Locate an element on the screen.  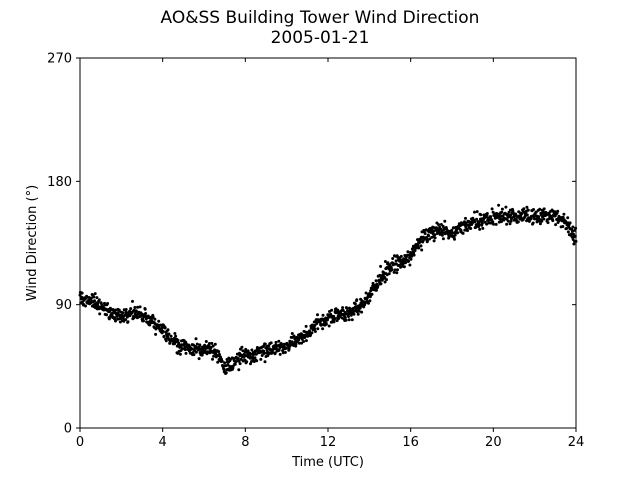
y-tick-label: 180 is located at coordinates (59, 182).